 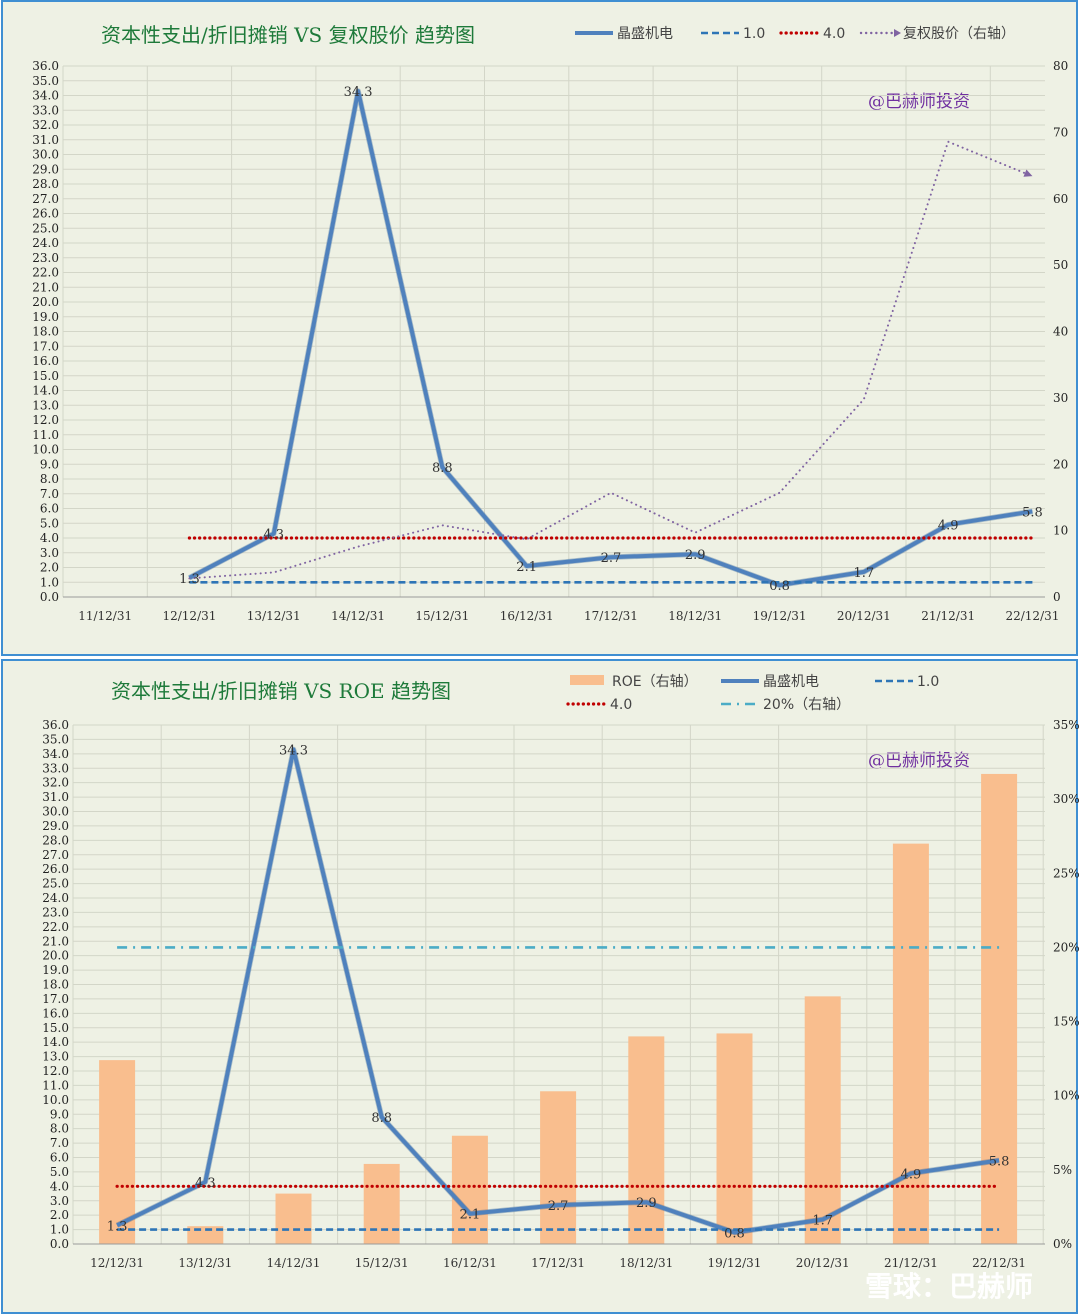 I want to click on data-label: 2.1, so click(x=470, y=1215).